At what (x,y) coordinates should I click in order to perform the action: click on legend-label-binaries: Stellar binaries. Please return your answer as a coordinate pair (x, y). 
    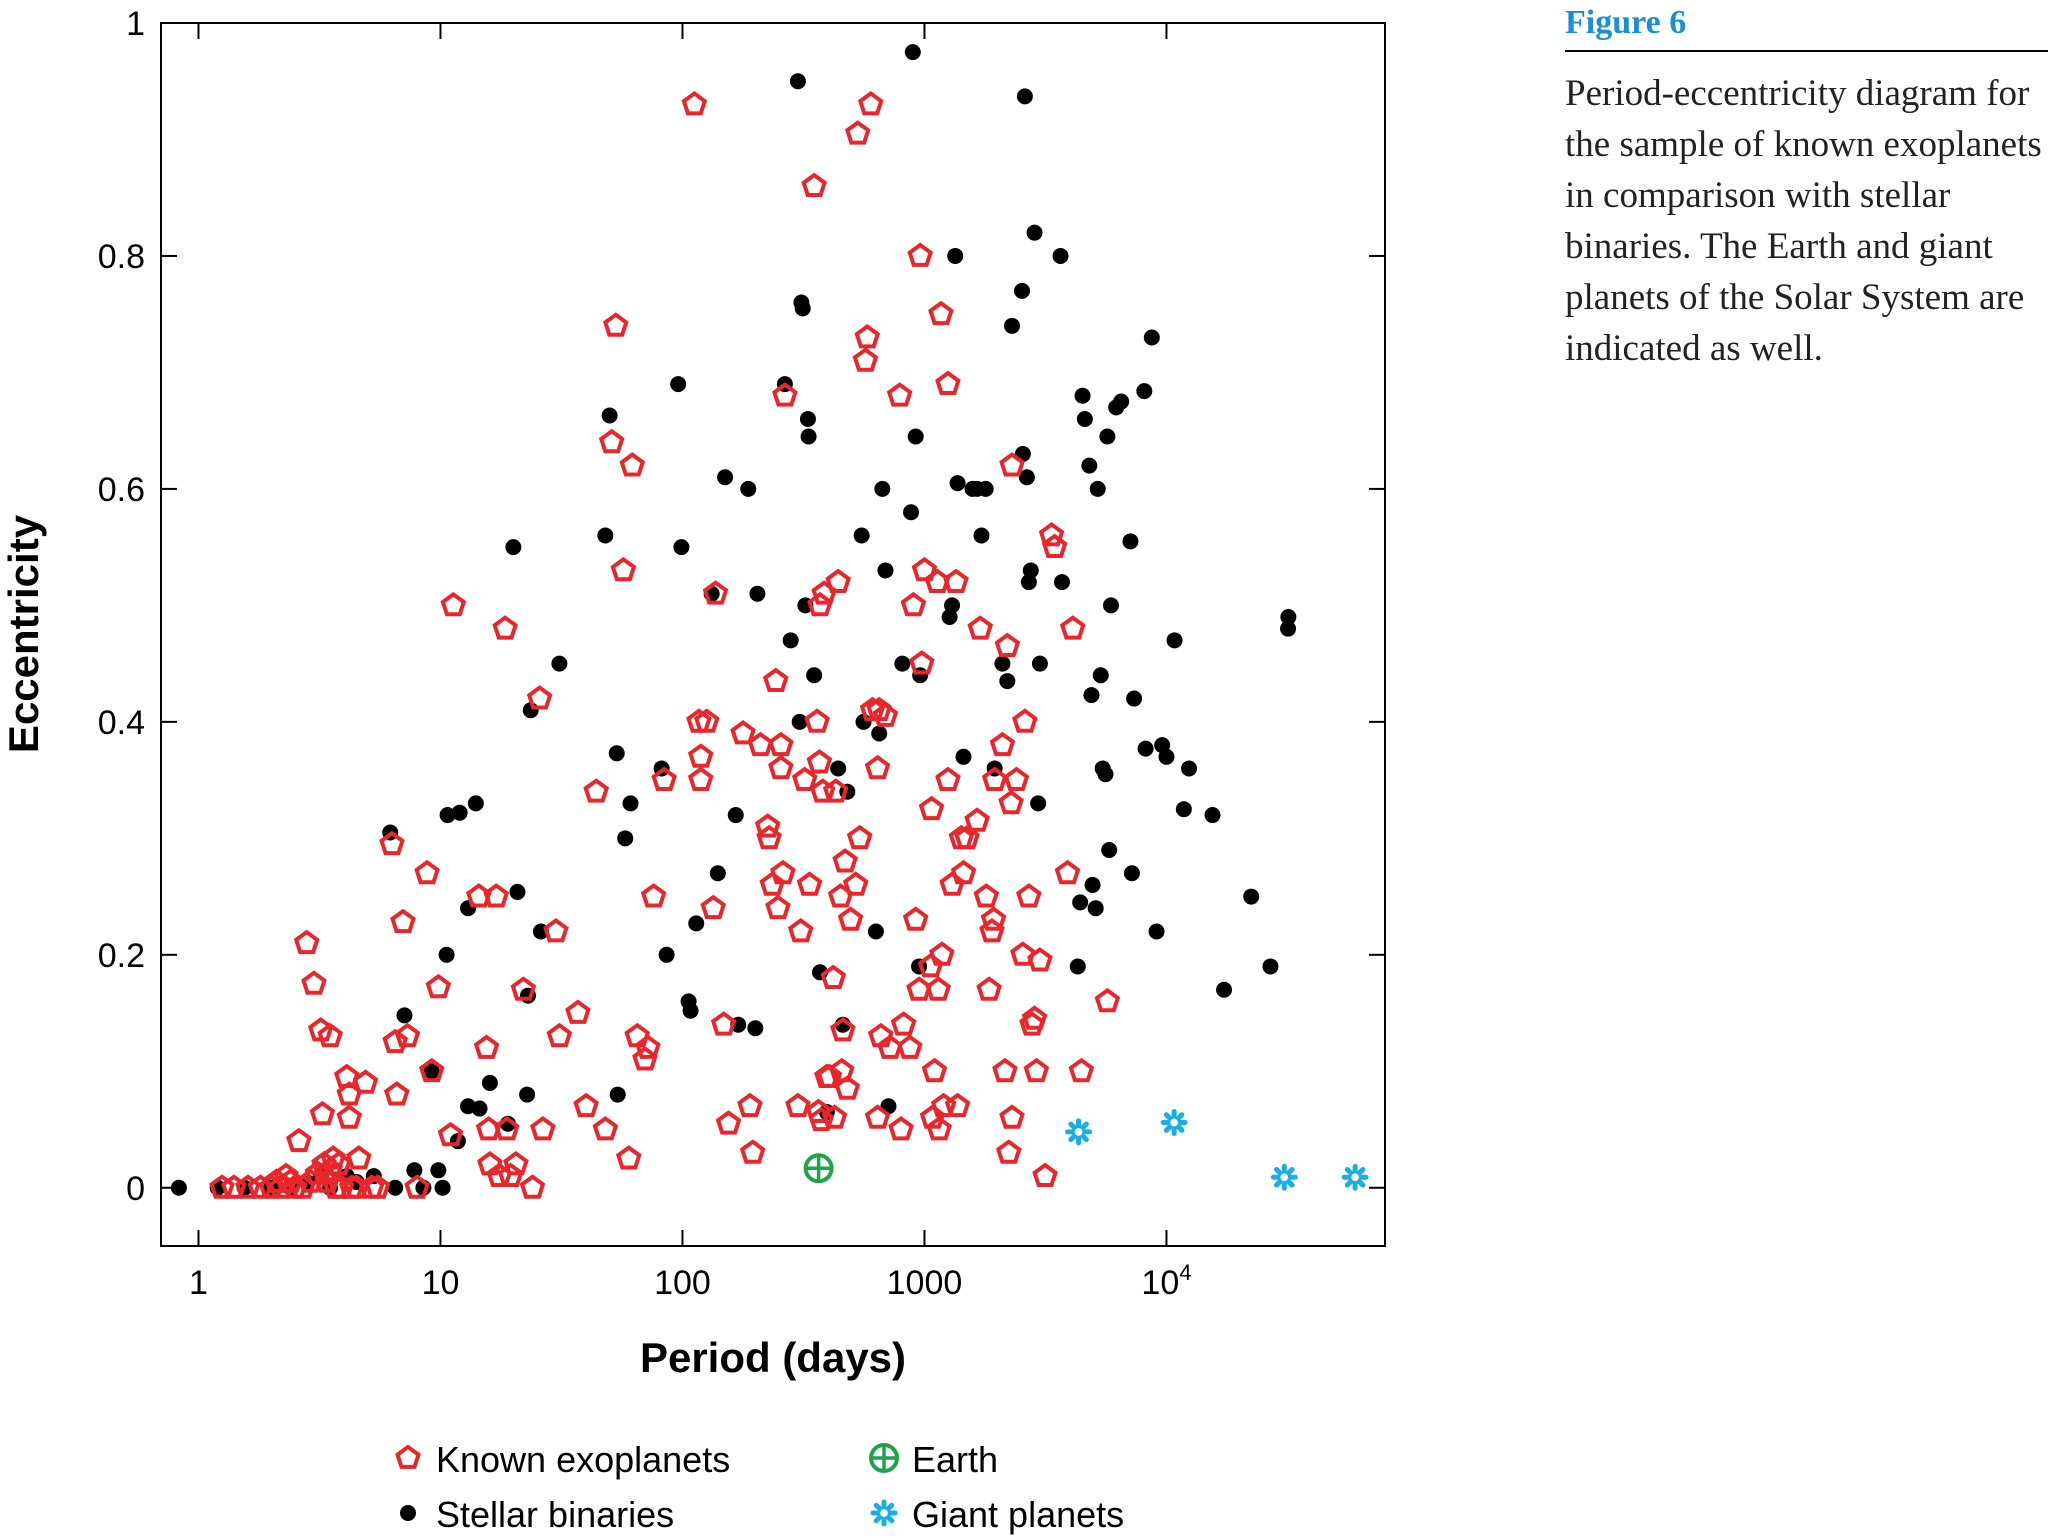
    Looking at the image, I should click on (555, 1514).